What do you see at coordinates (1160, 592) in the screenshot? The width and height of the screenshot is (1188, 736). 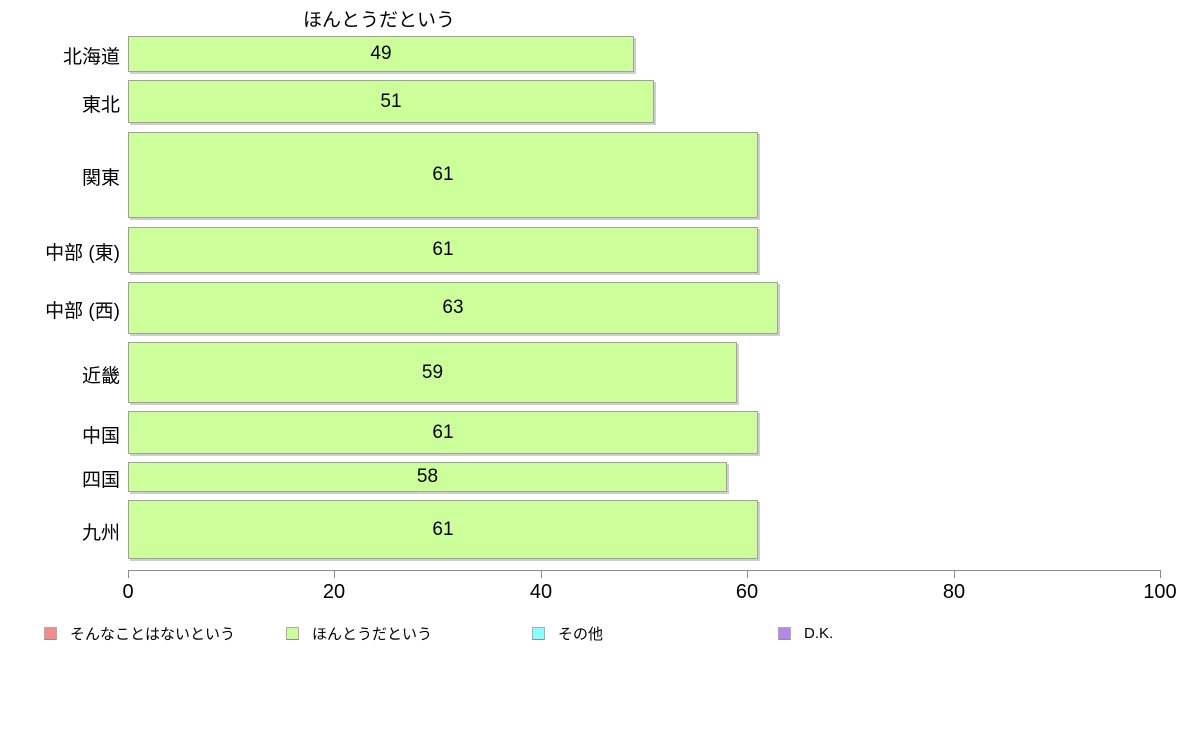 I see `x-axis-tick-label: 100` at bounding box center [1160, 592].